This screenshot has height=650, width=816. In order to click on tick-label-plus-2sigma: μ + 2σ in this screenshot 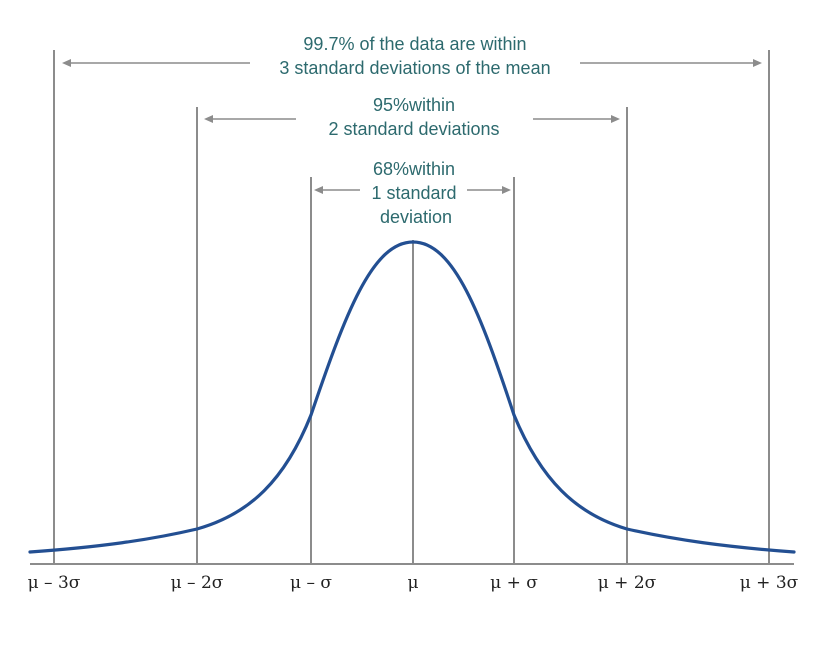, I will do `click(627, 583)`.